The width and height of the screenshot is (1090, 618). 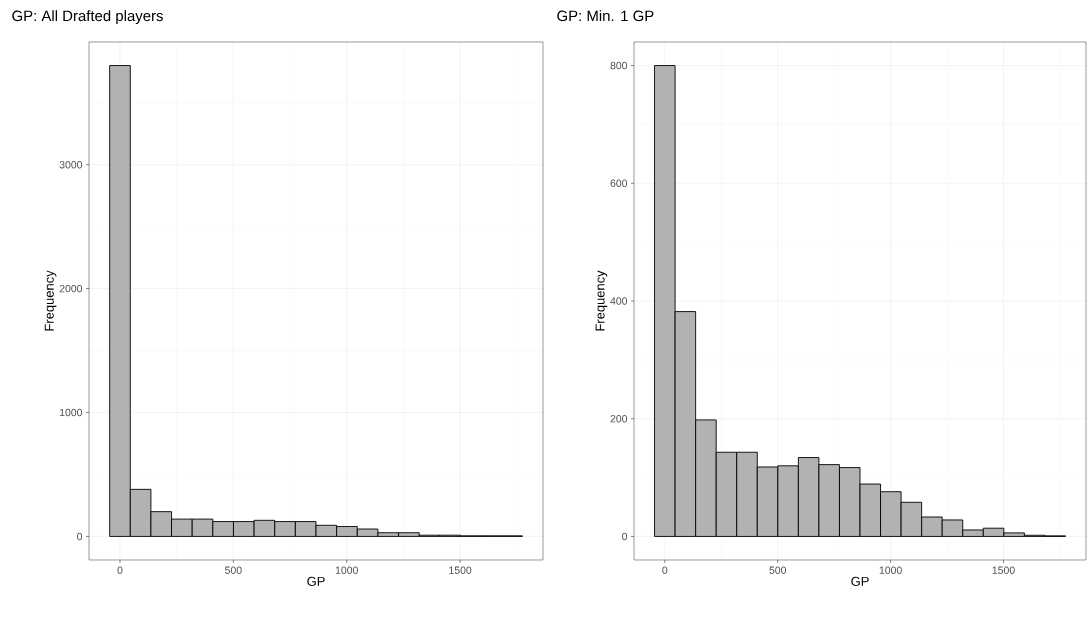 What do you see at coordinates (619, 65) in the screenshot?
I see `y-tick-label: 800` at bounding box center [619, 65].